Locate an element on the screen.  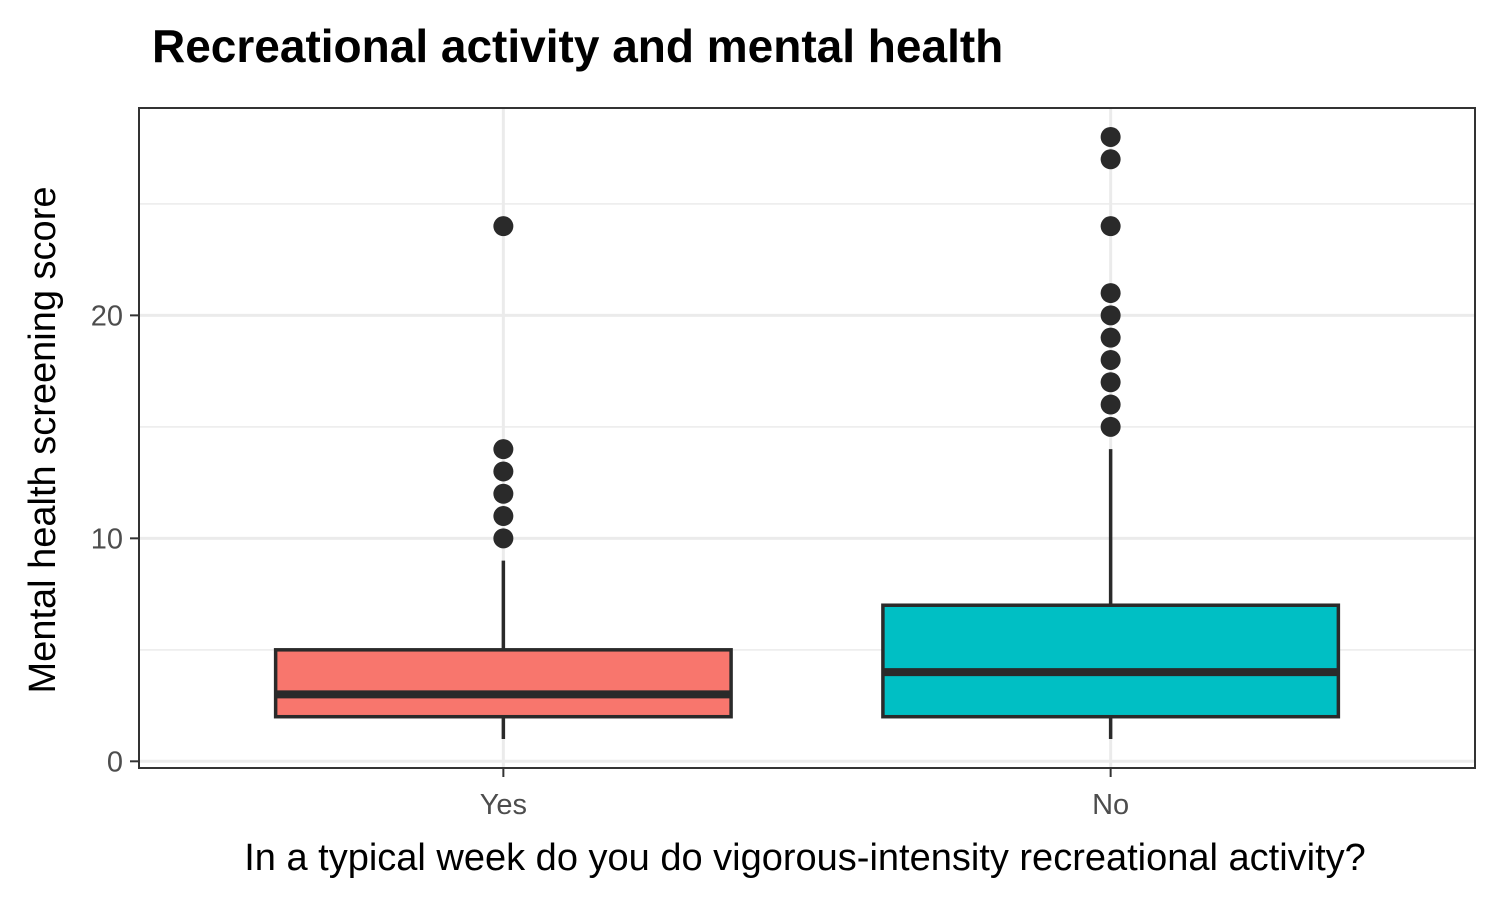
y-tick-label: 0 is located at coordinates (115, 762).